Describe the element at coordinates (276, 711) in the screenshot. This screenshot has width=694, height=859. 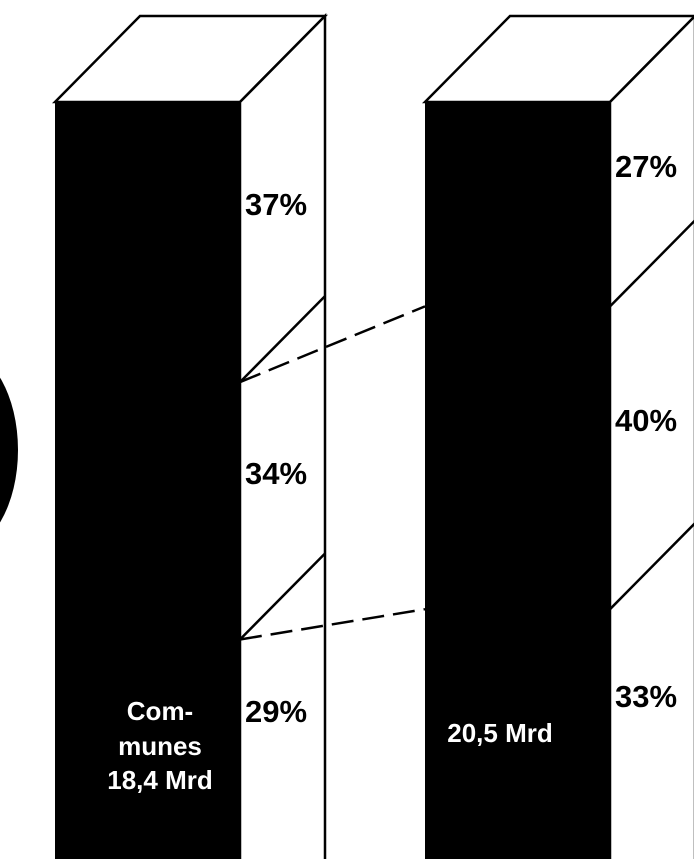
I see `column-communes-segment-label-3: 29%` at that location.